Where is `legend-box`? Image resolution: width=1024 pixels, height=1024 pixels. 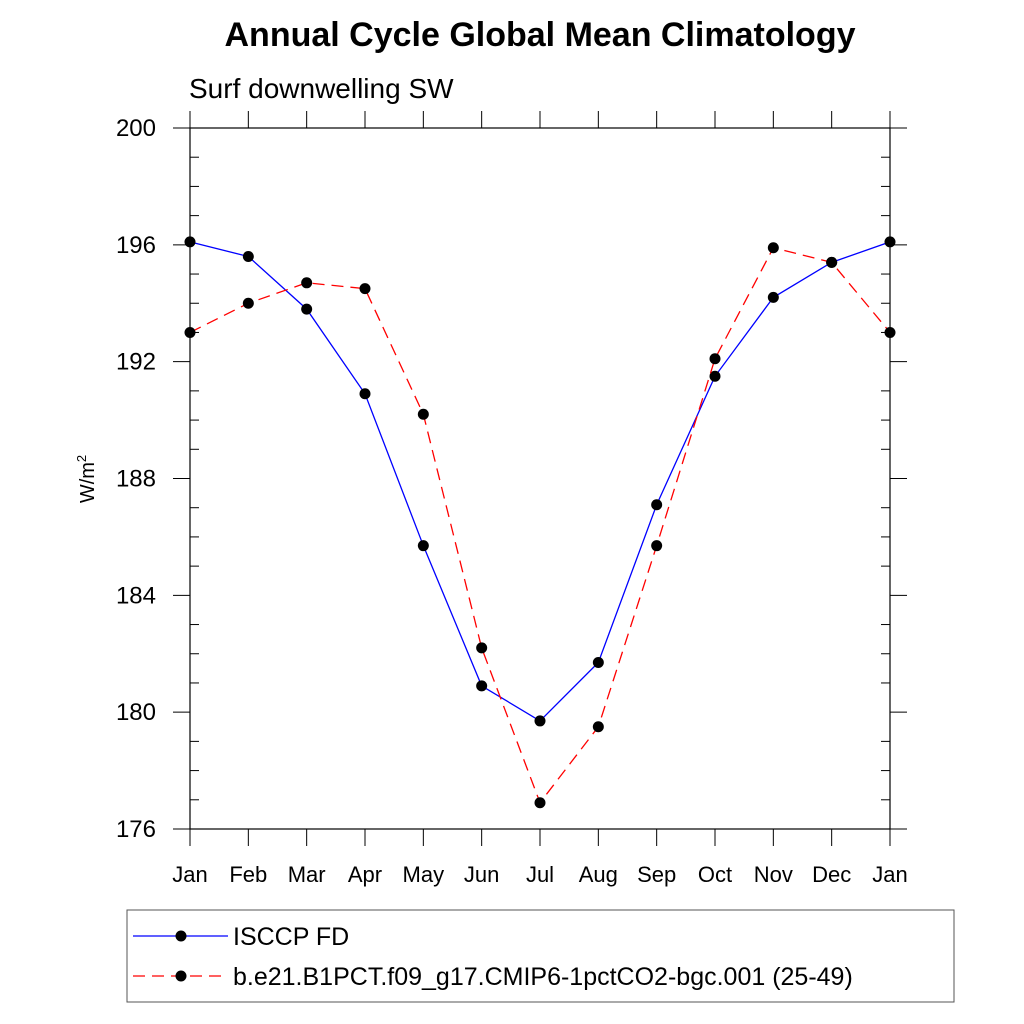 legend-box is located at coordinates (540, 956).